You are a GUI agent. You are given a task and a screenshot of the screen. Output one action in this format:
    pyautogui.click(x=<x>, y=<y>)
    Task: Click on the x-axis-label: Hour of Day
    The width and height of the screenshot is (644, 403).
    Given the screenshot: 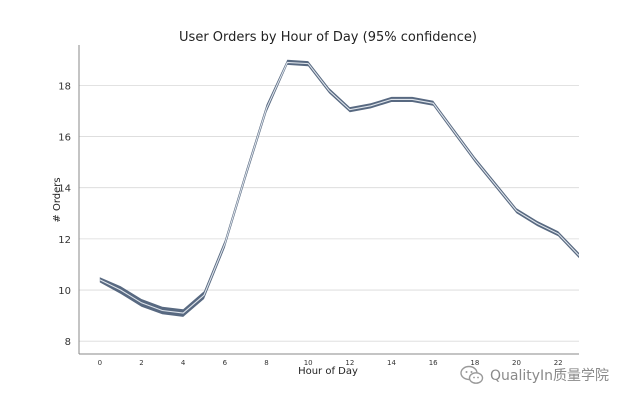 What is the action you would take?
    pyautogui.click(x=328, y=371)
    